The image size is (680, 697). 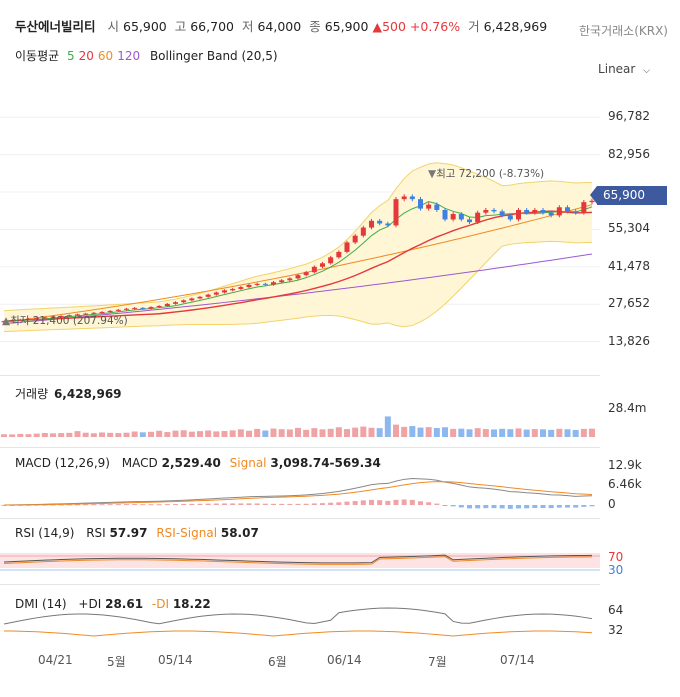 What do you see at coordinates (129, 56) in the screenshot?
I see `ma-legend-120: 120` at bounding box center [129, 56].